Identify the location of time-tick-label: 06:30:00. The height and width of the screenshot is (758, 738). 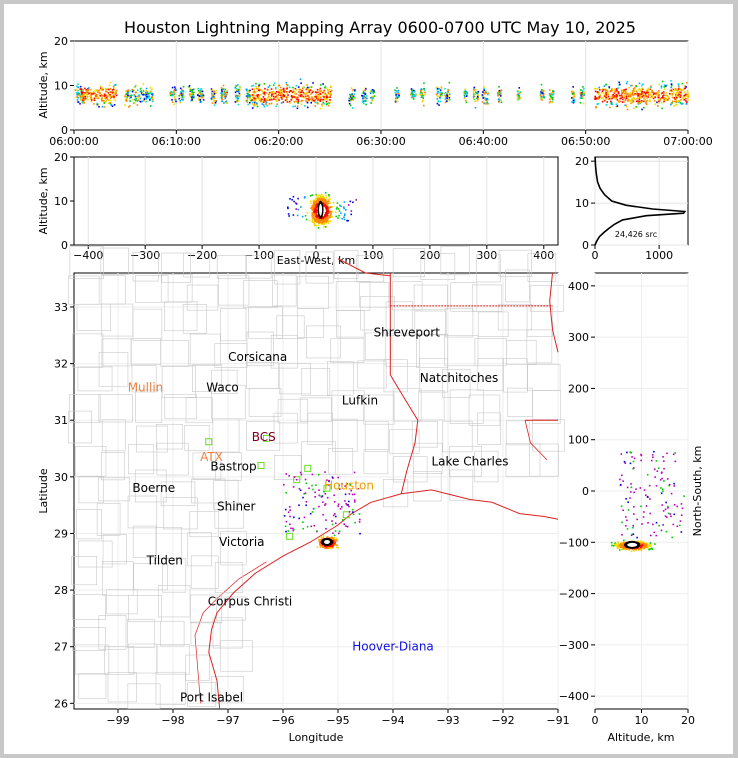
(380, 141).